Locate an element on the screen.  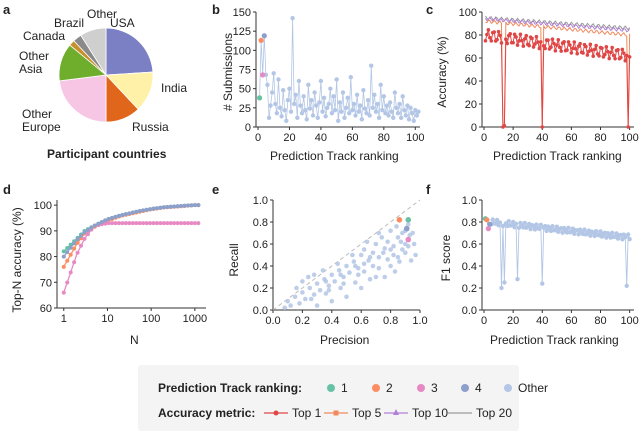
panel-b-x-tick-label: 100 is located at coordinates (415, 138).